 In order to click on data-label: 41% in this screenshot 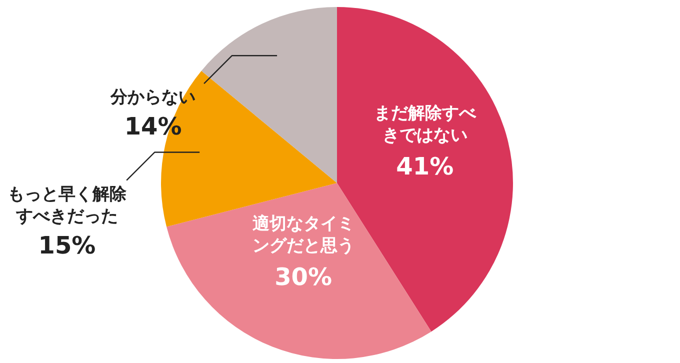, I will do `click(425, 166)`.